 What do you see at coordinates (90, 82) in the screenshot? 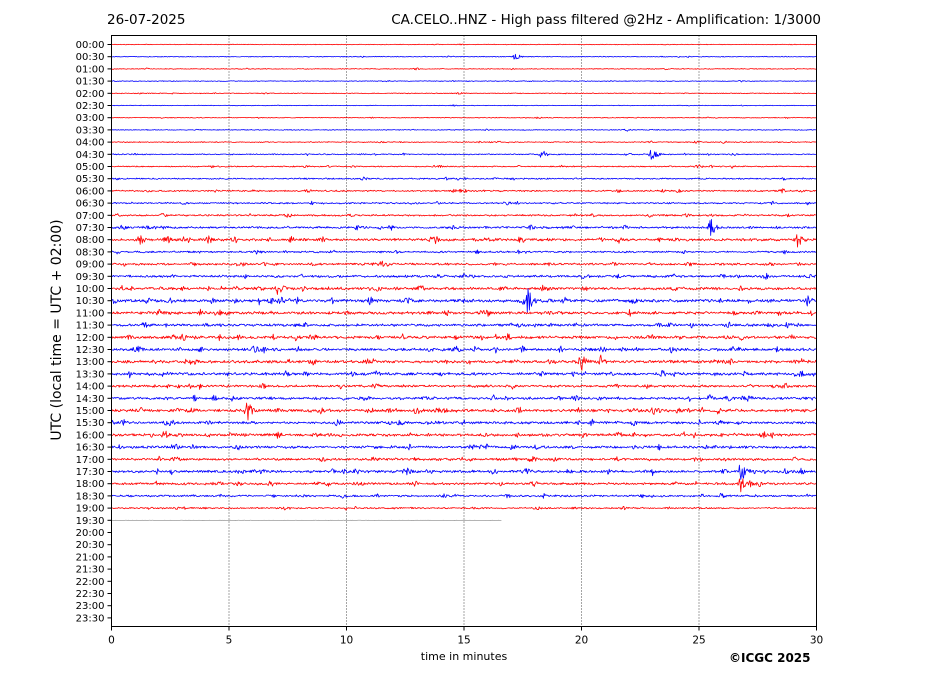
I see `row-label-0130: 01:30` at bounding box center [90, 82].